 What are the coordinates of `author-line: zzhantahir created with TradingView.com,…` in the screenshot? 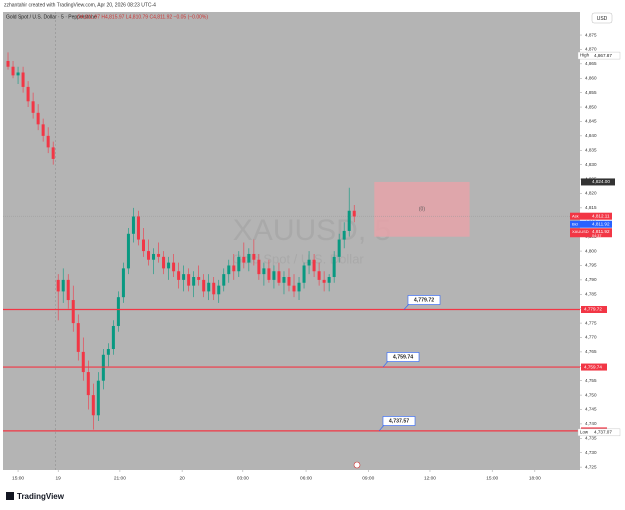 It's located at (80, 5).